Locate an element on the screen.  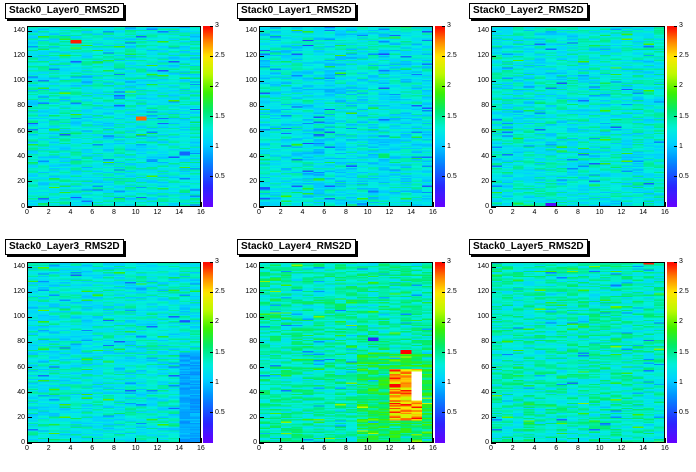
heatmap-cells is located at coordinates (578, 116).